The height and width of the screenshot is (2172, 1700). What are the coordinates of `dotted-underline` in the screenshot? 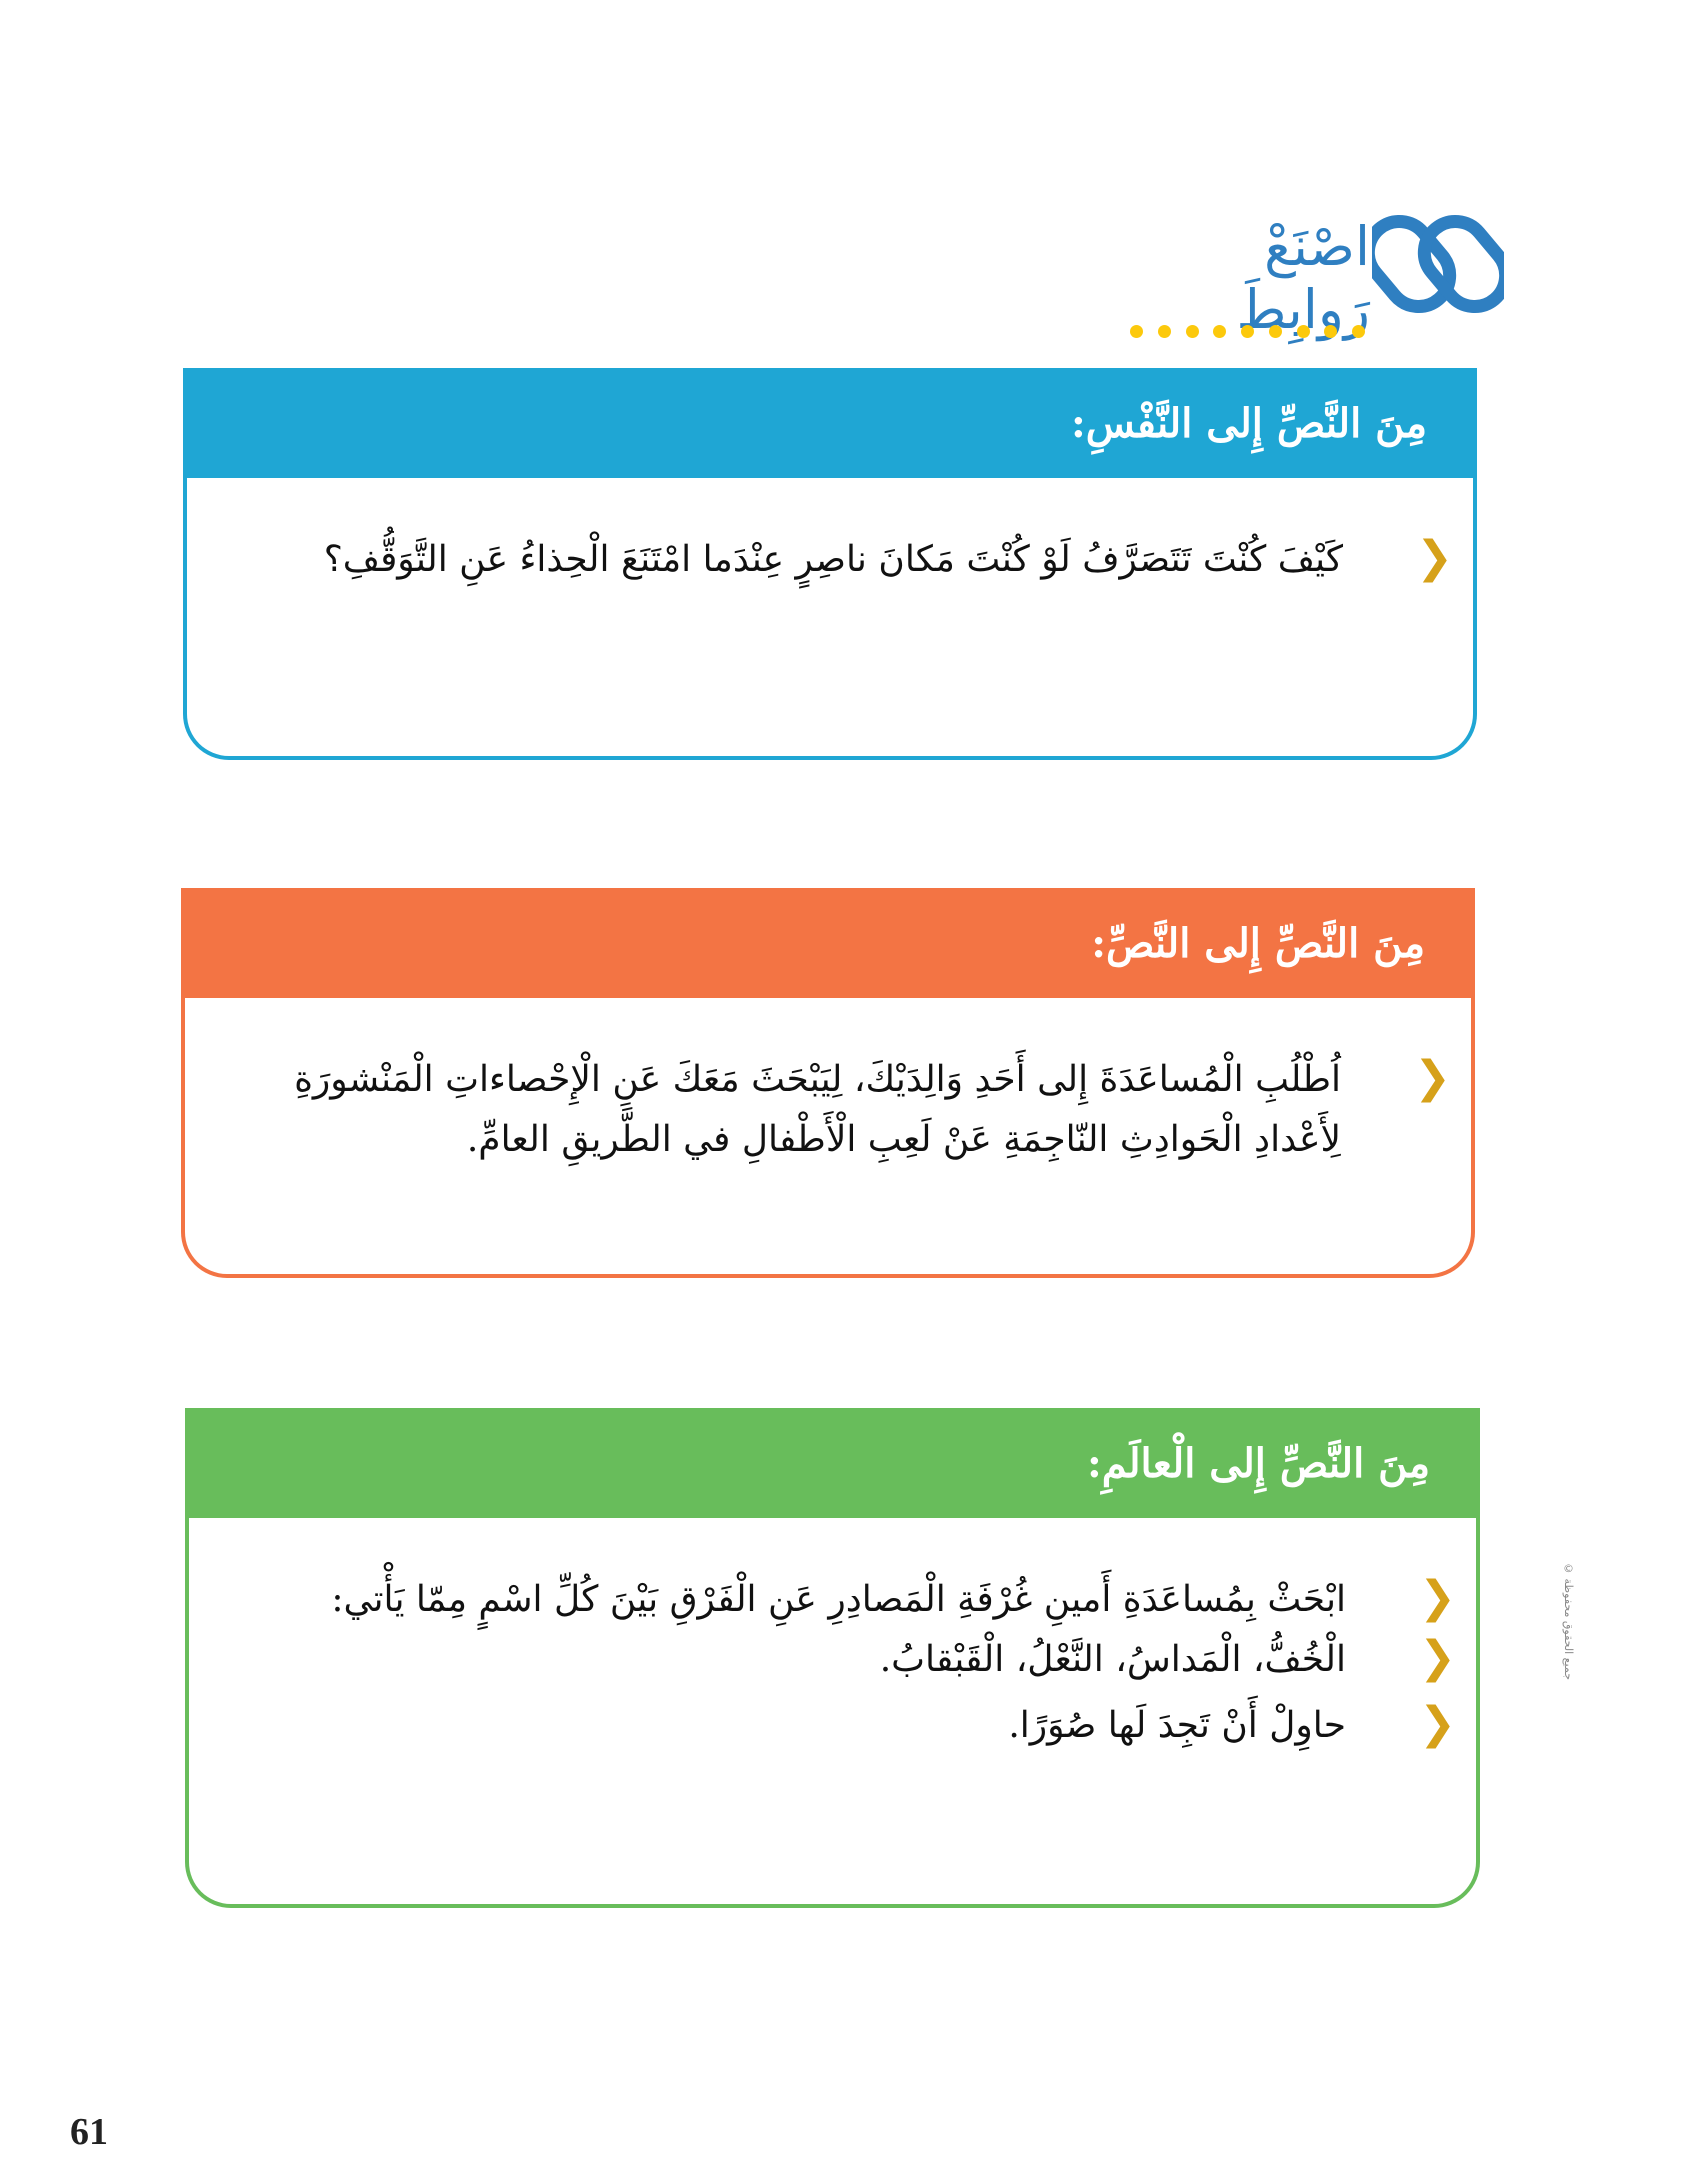 It's located at (1247, 331).